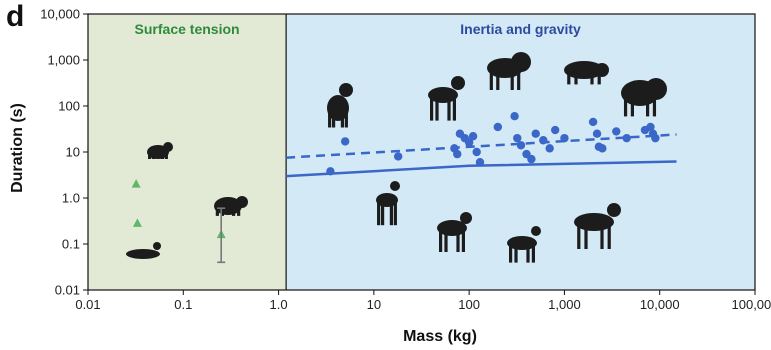 The height and width of the screenshot is (350, 771). I want to click on horse-silhouette, so click(597, 226).